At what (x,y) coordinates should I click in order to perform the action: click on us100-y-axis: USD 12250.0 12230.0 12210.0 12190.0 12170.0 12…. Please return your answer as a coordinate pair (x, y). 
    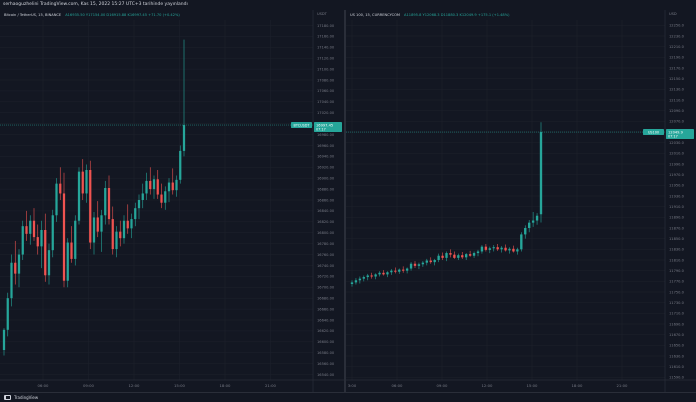
    Looking at the image, I should click on (677, 196).